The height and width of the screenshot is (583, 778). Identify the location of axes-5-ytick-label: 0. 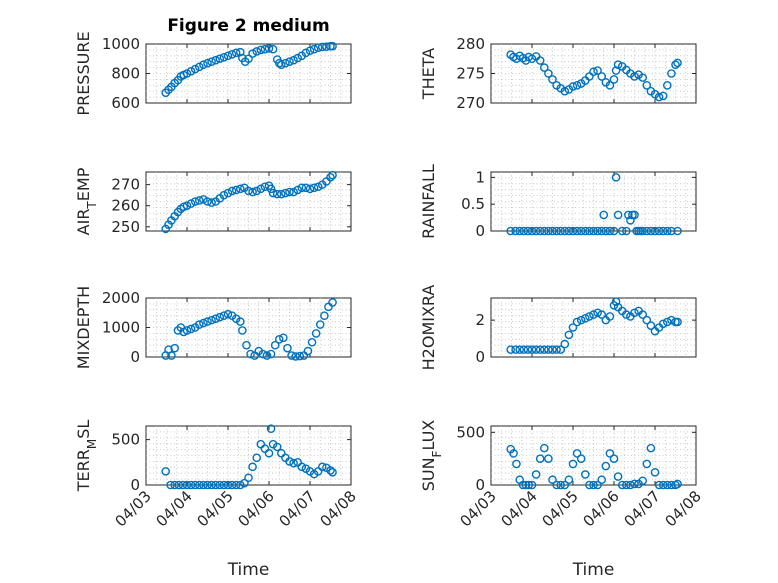
(135, 357).